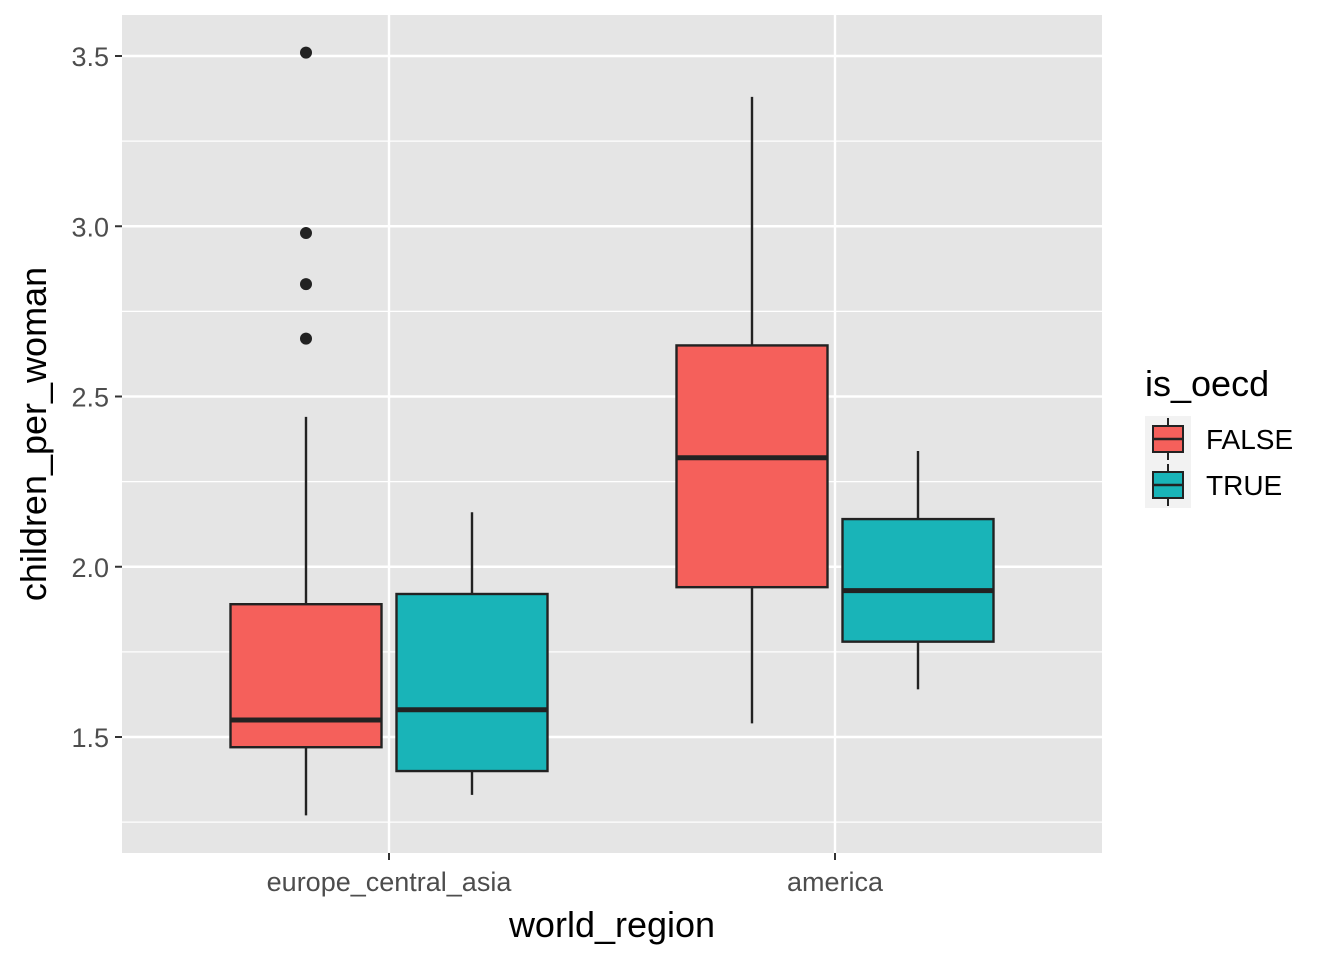  What do you see at coordinates (90, 568) in the screenshot?
I see `y-tick-label: 2.0` at bounding box center [90, 568].